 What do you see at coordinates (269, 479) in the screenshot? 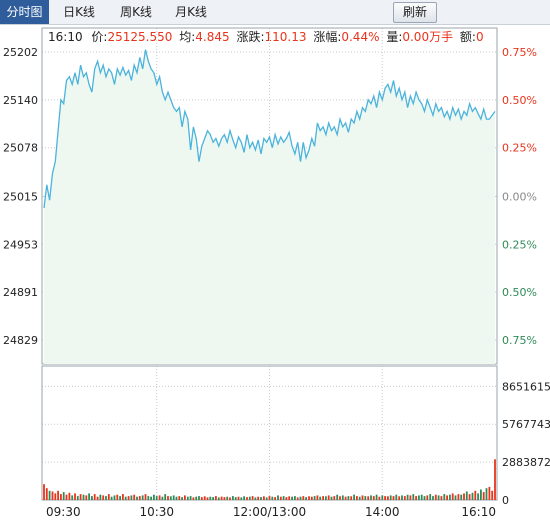
I see `volume-bars` at bounding box center [269, 479].